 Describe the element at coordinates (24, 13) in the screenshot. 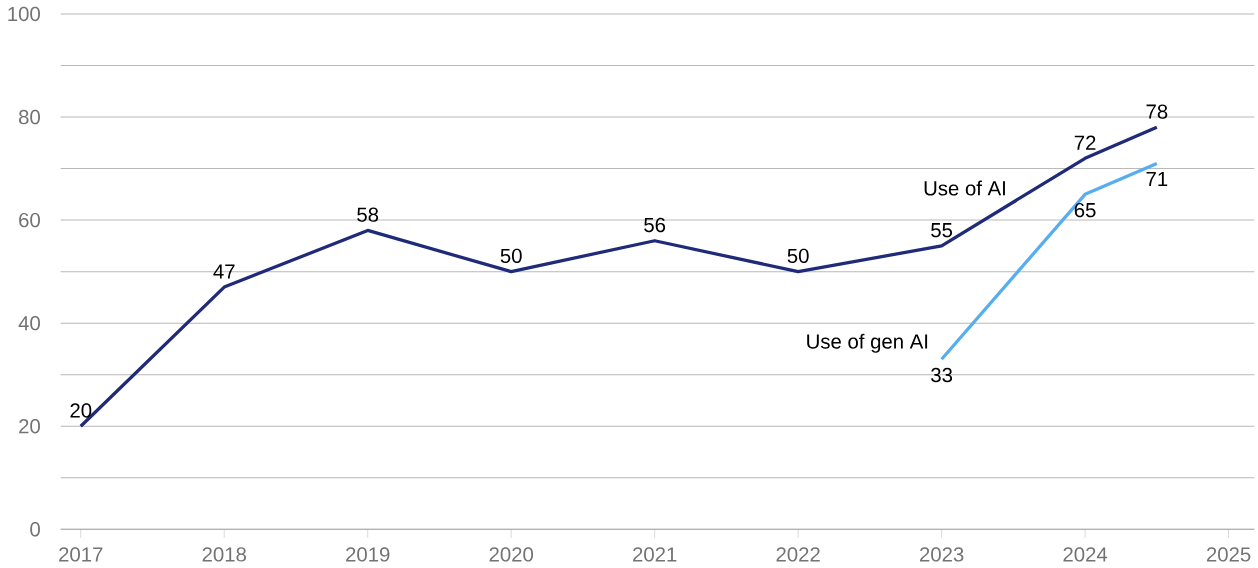

I see `y-tick-label: 100` at that location.